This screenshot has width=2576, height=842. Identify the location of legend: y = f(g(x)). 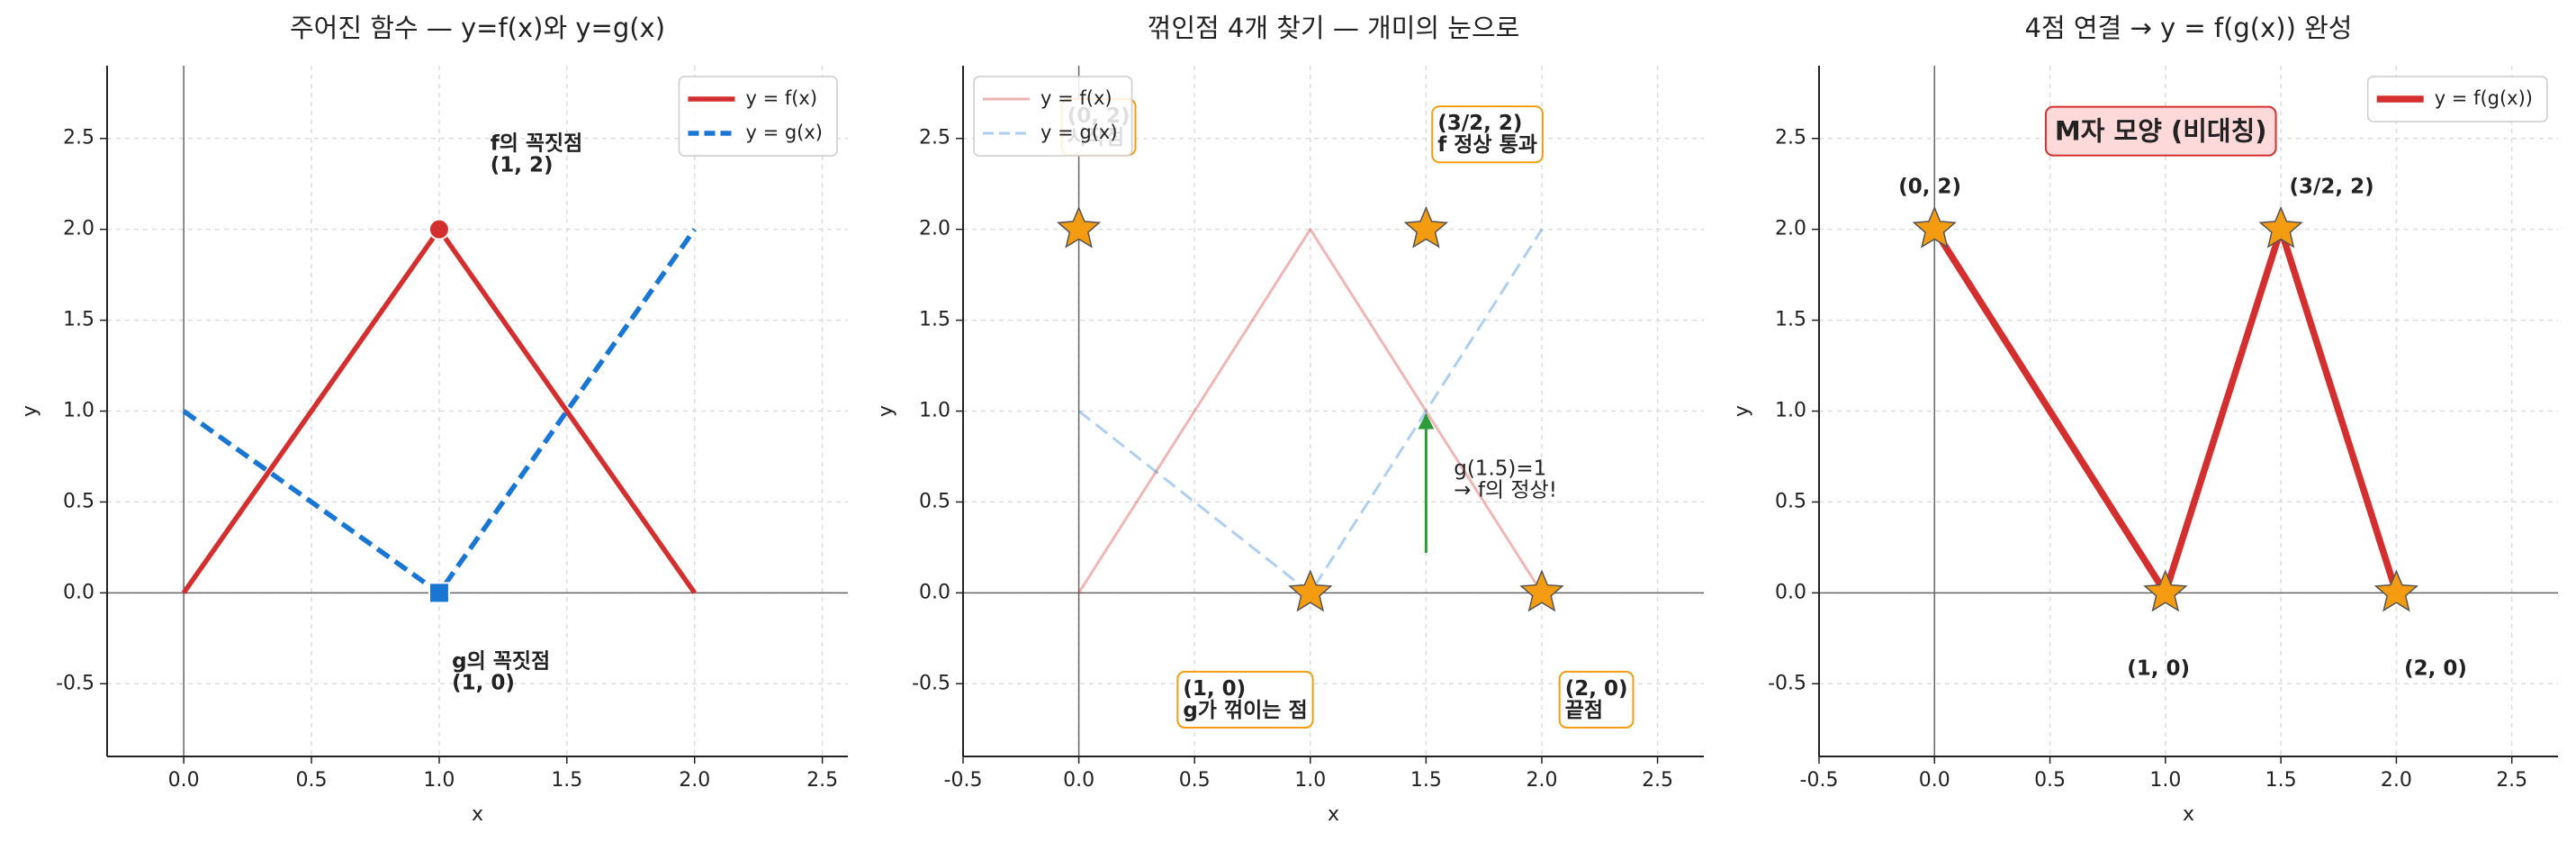
(2457, 99).